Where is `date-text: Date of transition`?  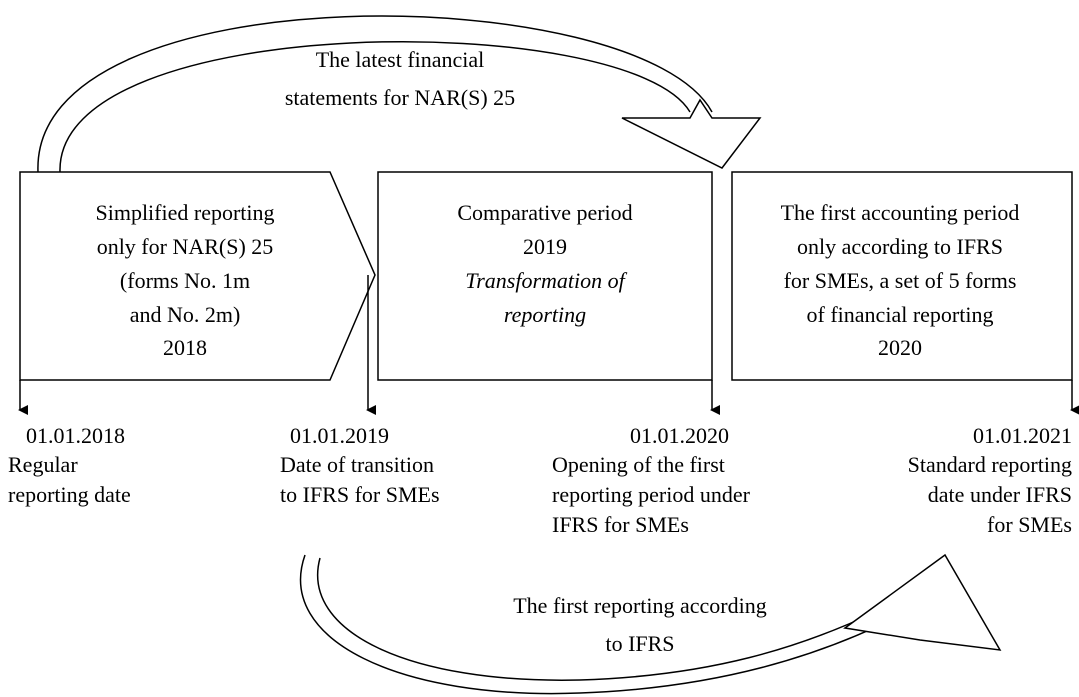 date-text: Date of transition is located at coordinates (357, 464).